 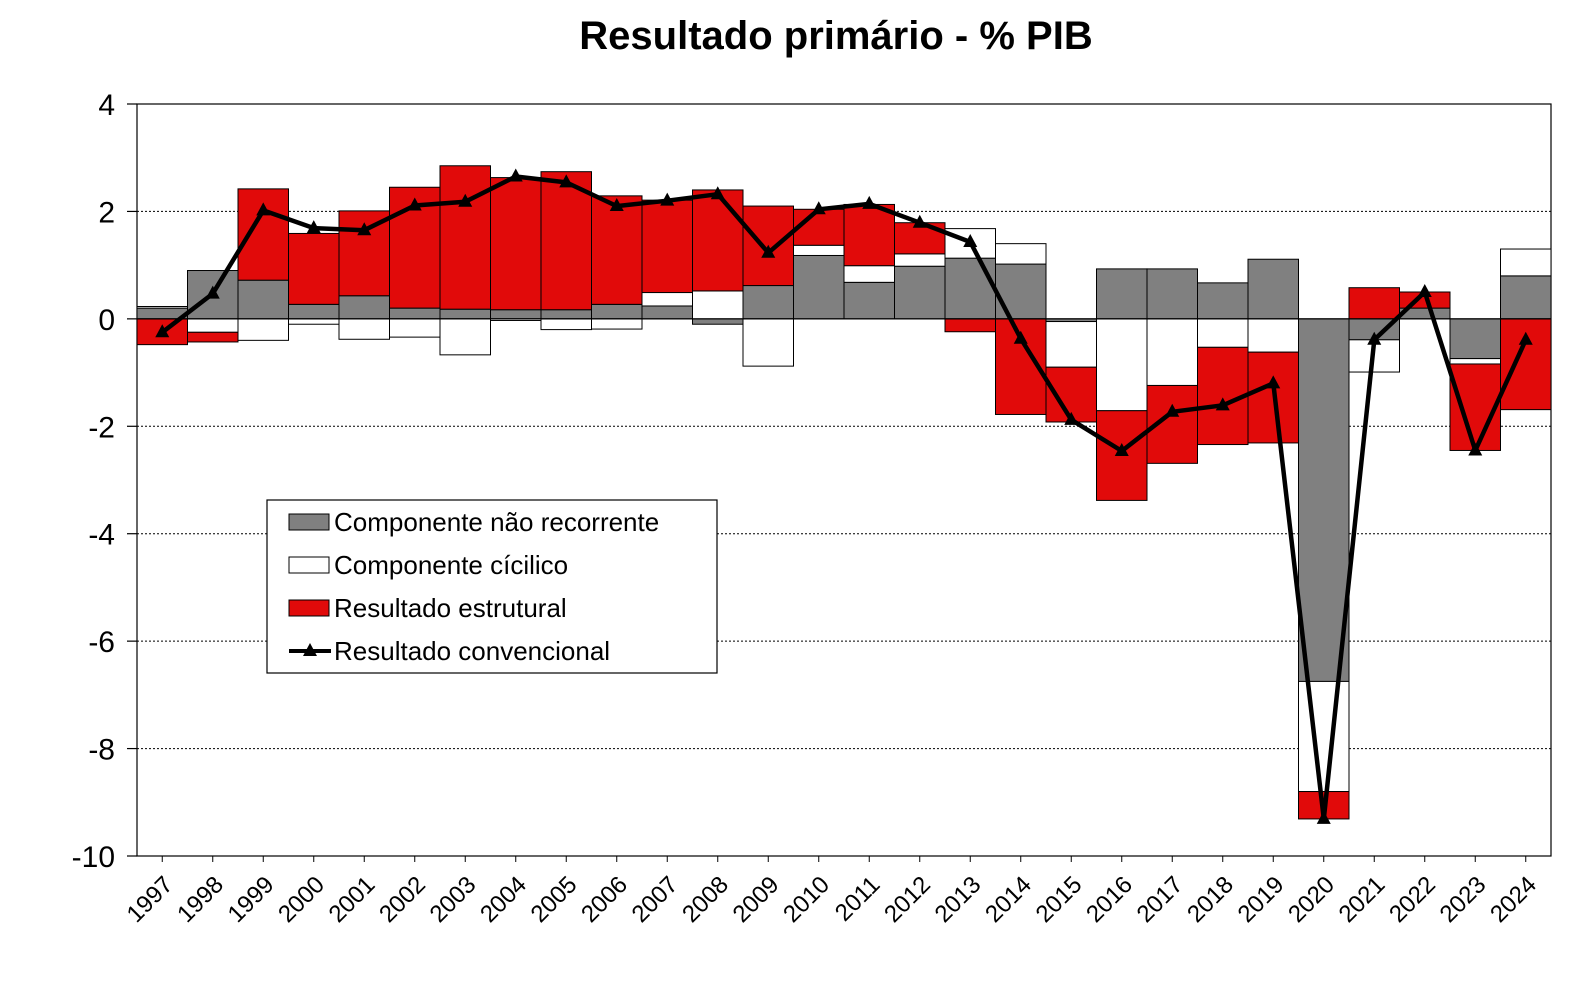 I want to click on bar-2001-componente-n-o-recorrente, so click(x=364, y=307).